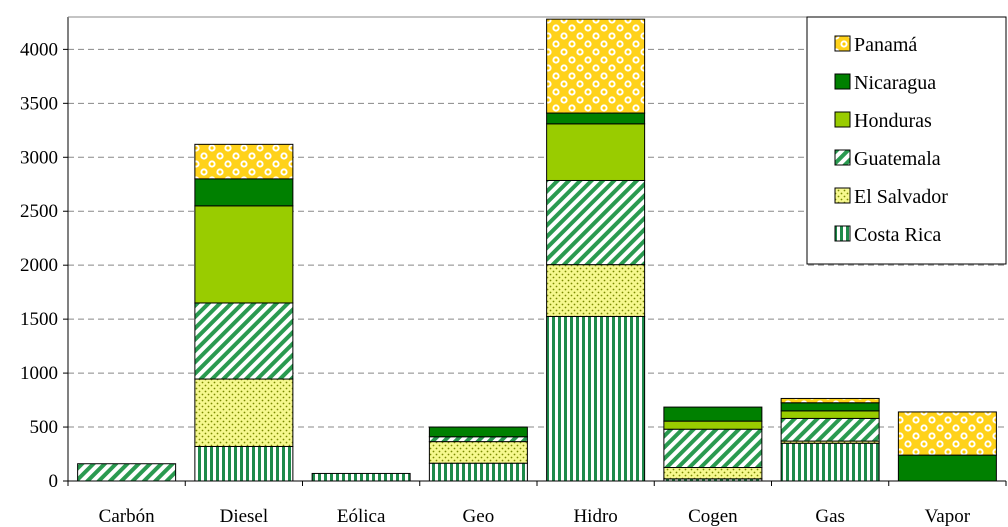 The height and width of the screenshot is (527, 1008). What do you see at coordinates (39, 211) in the screenshot?
I see `y-tick-label: 2500` at bounding box center [39, 211].